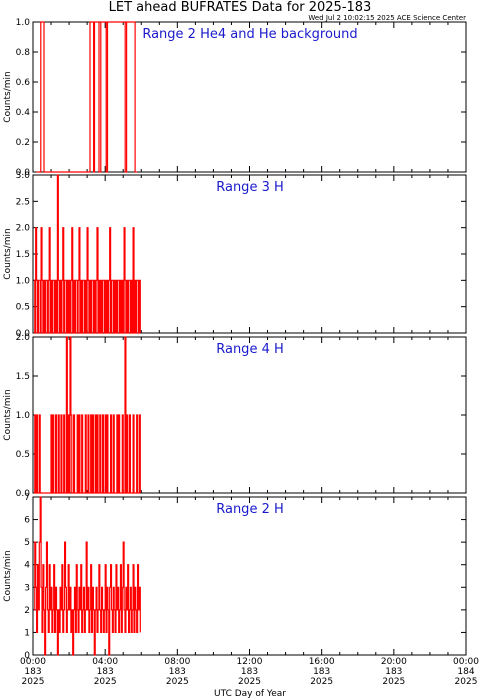  I want to click on y-tick-label: 0.8, so click(23, 53).